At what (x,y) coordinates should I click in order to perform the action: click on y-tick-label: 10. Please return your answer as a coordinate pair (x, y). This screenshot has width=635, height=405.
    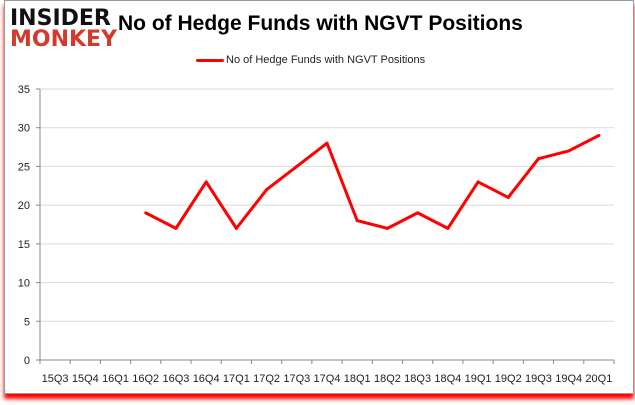
    Looking at the image, I should click on (24, 284).